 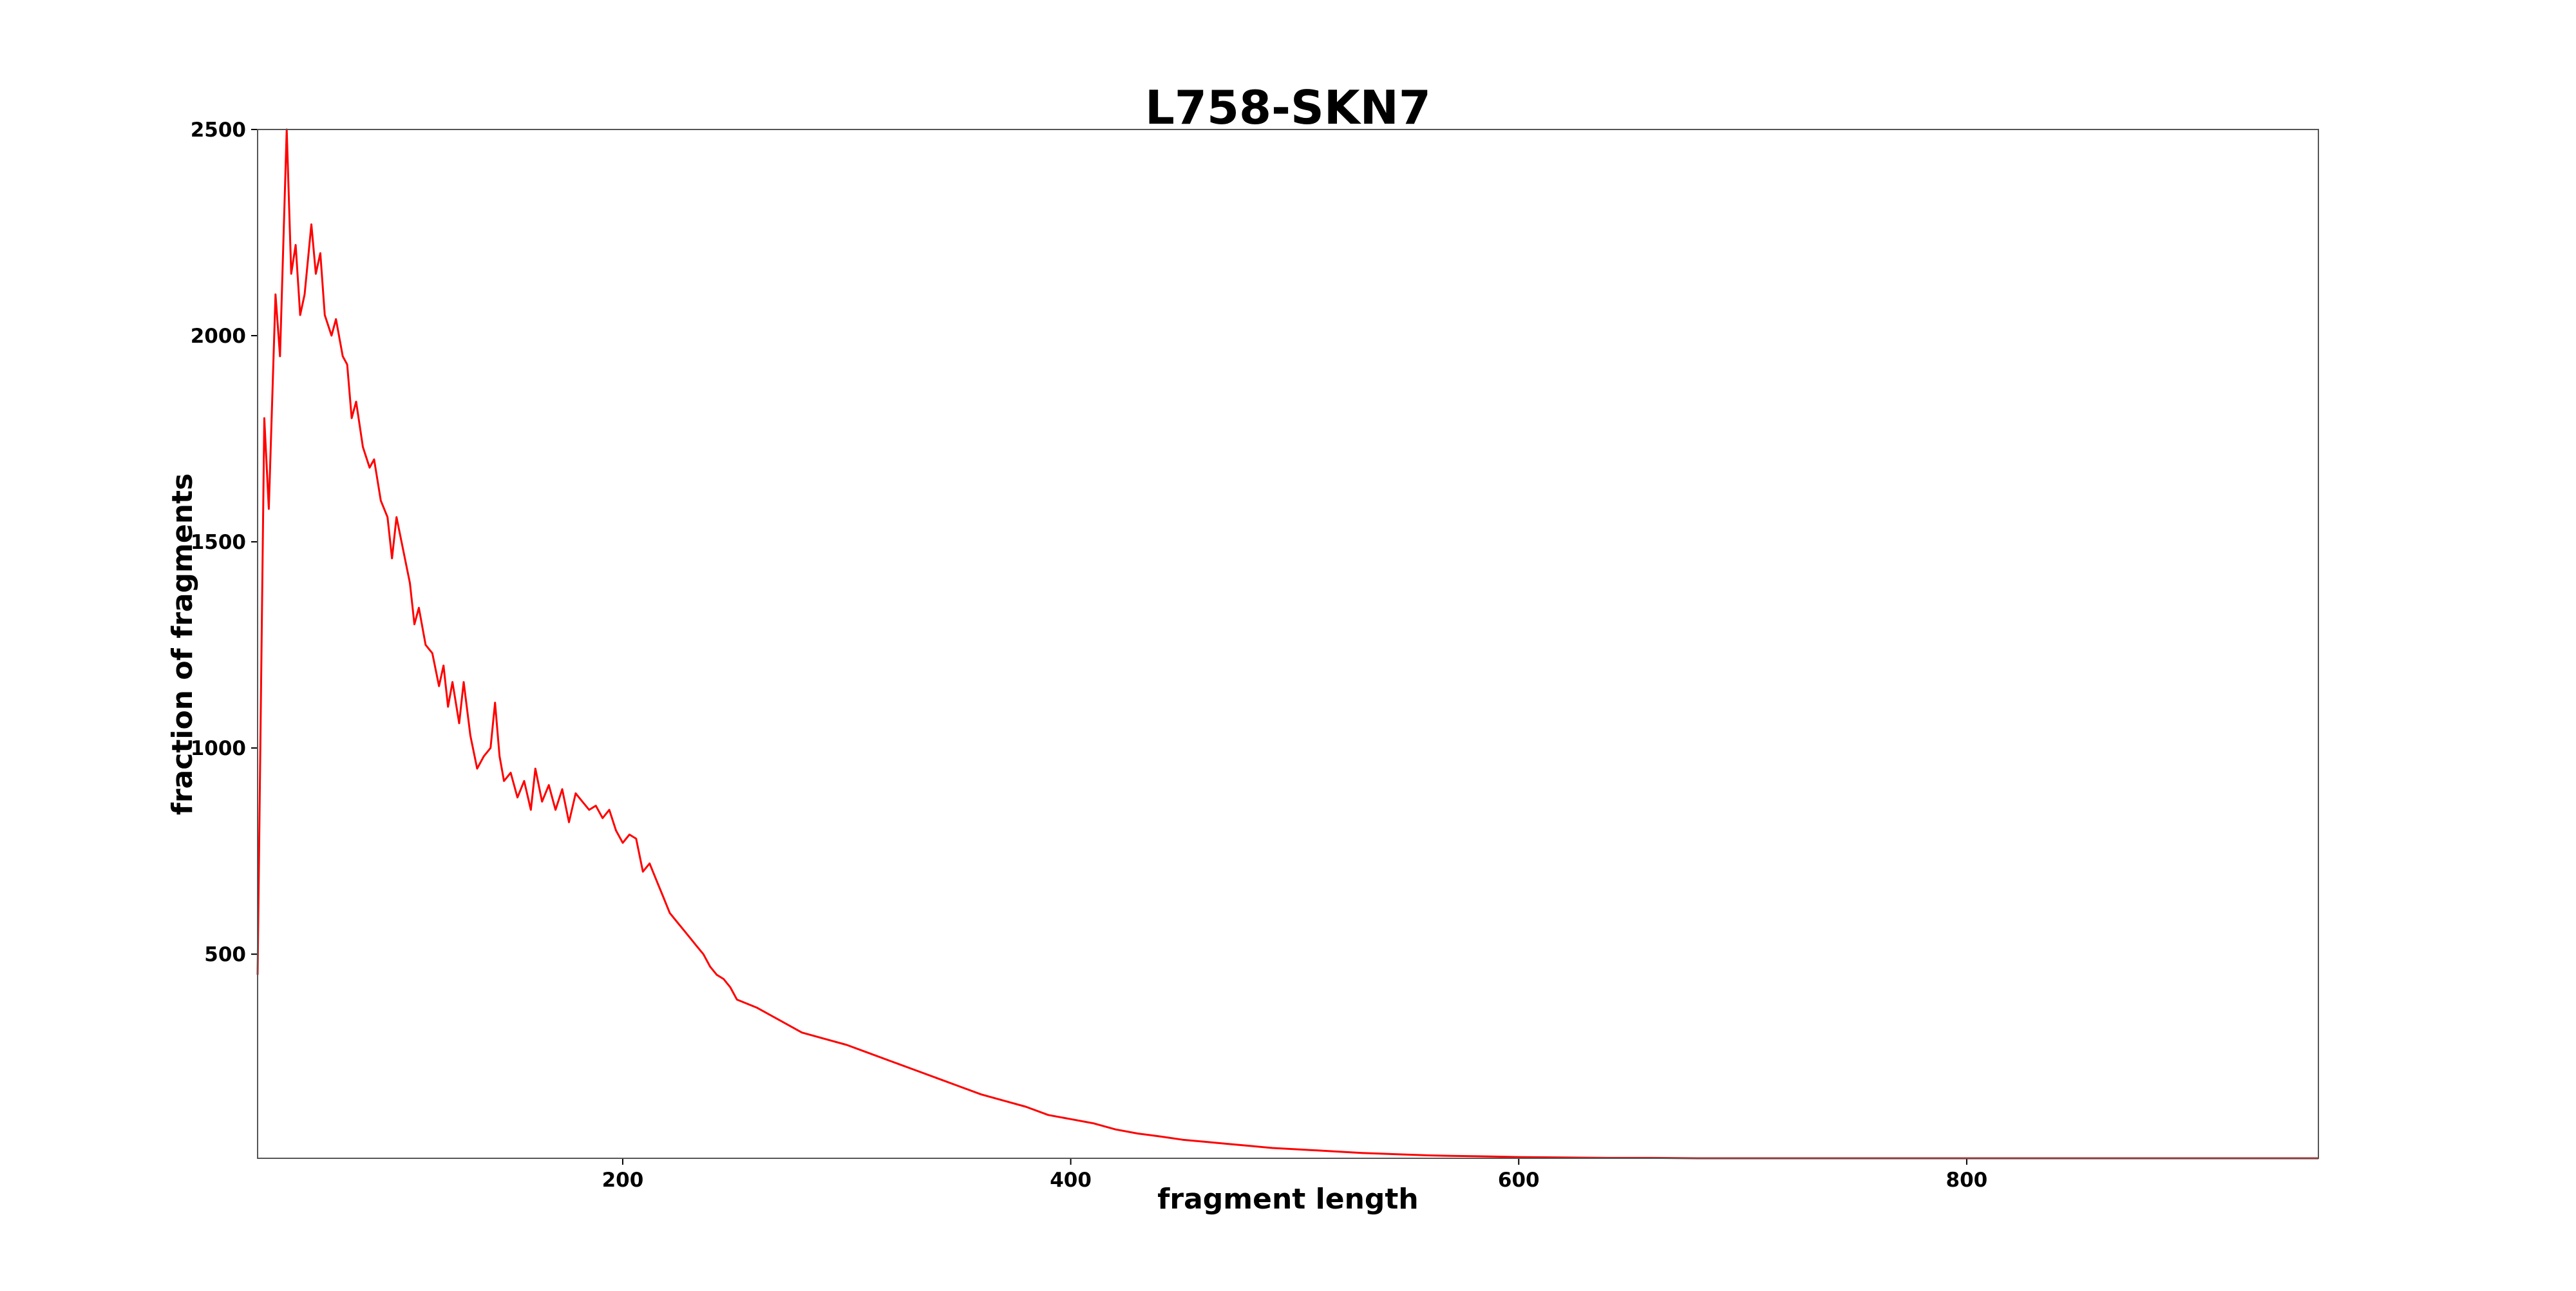 What do you see at coordinates (225, 954) in the screenshot?
I see `y-tick-label: 500` at bounding box center [225, 954].